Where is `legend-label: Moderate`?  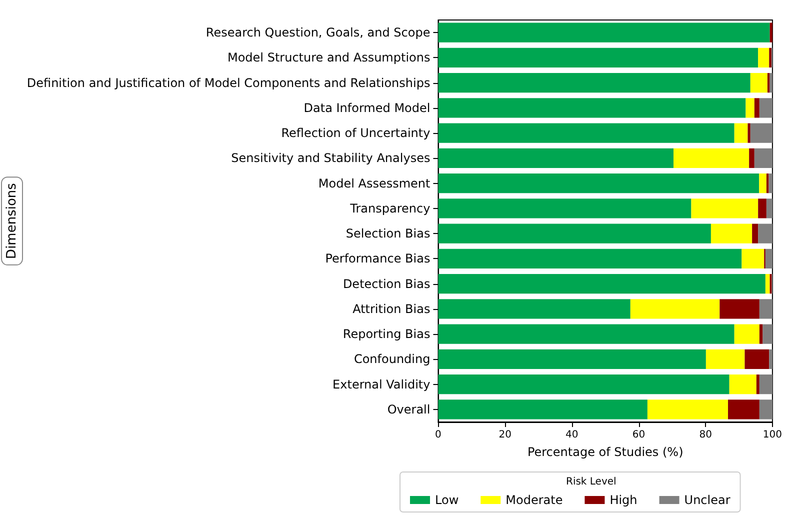
legend-label: Moderate is located at coordinates (534, 500).